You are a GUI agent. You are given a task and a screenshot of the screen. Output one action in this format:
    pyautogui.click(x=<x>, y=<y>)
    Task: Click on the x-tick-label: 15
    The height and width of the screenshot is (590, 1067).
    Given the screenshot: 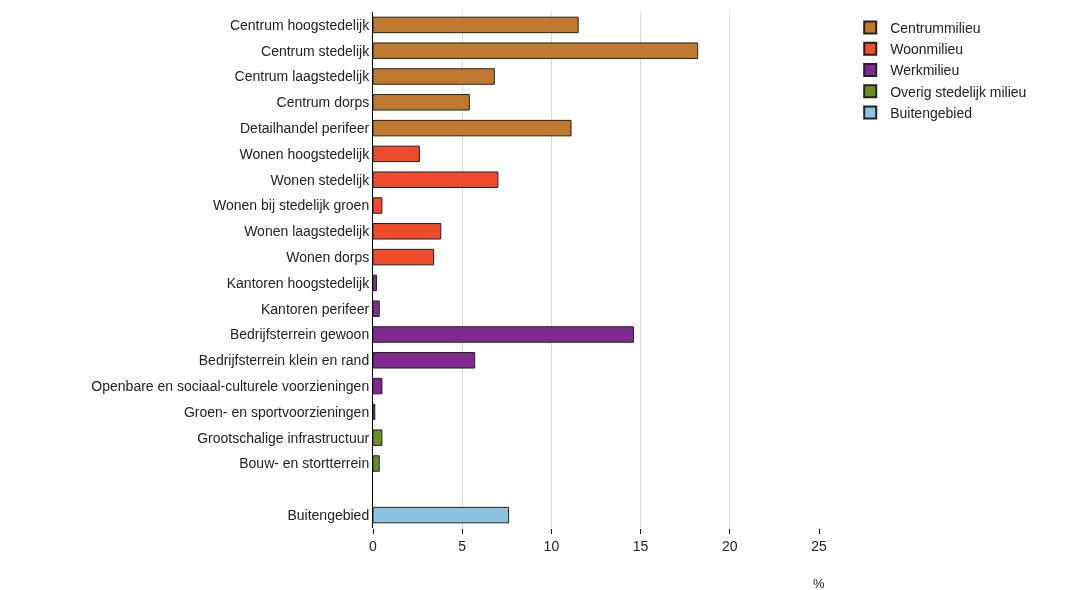 What is the action you would take?
    pyautogui.click(x=640, y=545)
    